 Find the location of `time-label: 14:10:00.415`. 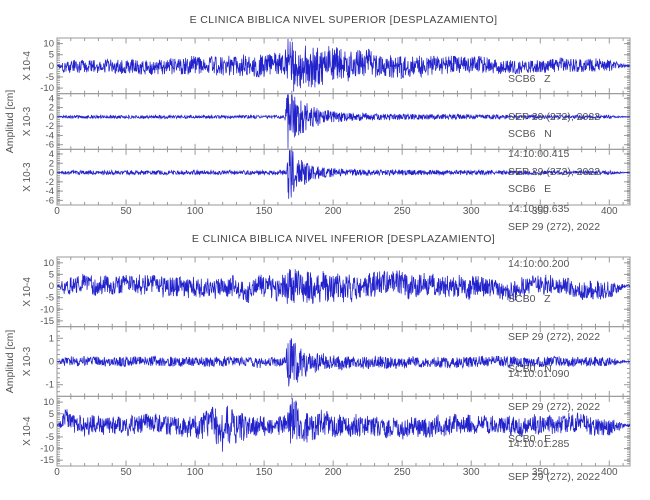

time-label: 14:10:00.415 is located at coordinates (539, 154).